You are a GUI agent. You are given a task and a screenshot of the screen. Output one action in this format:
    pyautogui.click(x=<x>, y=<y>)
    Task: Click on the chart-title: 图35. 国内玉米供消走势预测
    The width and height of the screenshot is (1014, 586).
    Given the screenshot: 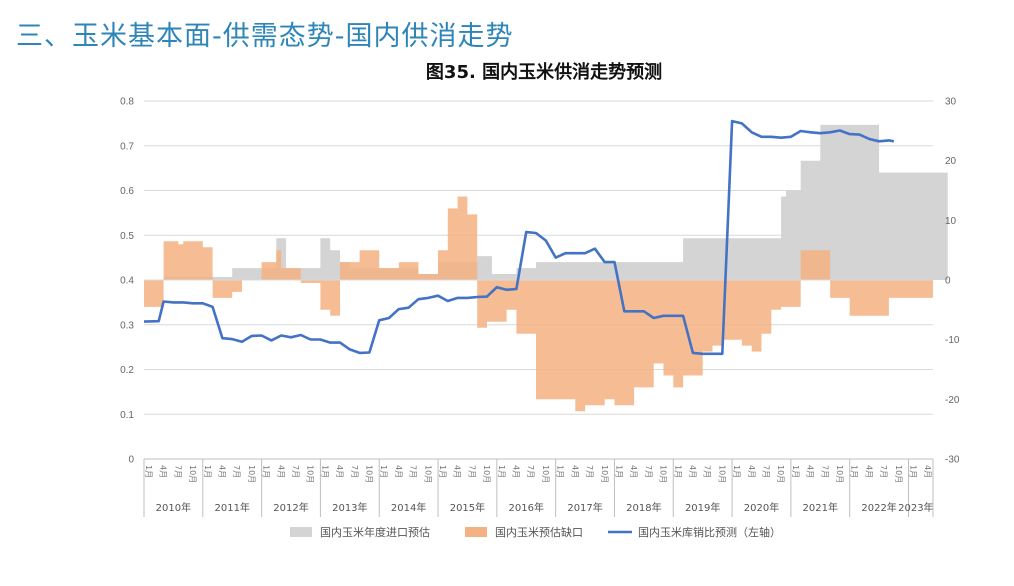 What is the action you would take?
    pyautogui.click(x=544, y=72)
    